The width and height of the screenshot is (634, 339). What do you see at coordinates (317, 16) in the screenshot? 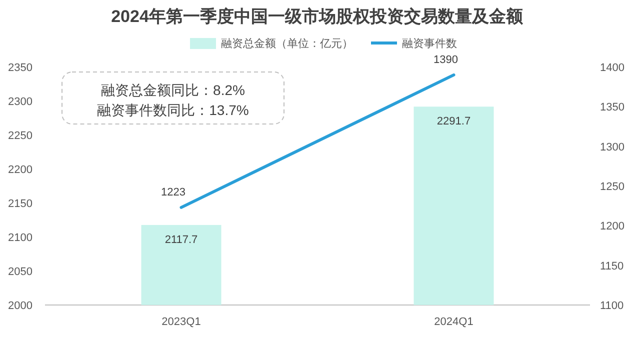
I see `chart-title: 2024年第一季度中国一级市场股权投资交易数量及金额` at bounding box center [317, 16].